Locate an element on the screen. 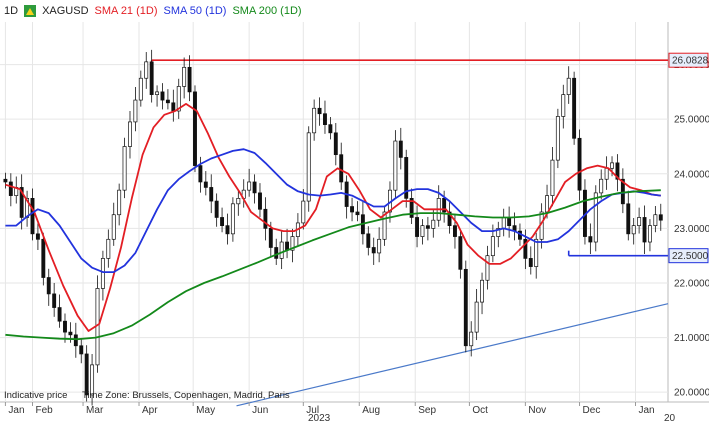 Image resolution: width=709 pixels, height=425 pixels. x-tick-label: Oct is located at coordinates (480, 410).